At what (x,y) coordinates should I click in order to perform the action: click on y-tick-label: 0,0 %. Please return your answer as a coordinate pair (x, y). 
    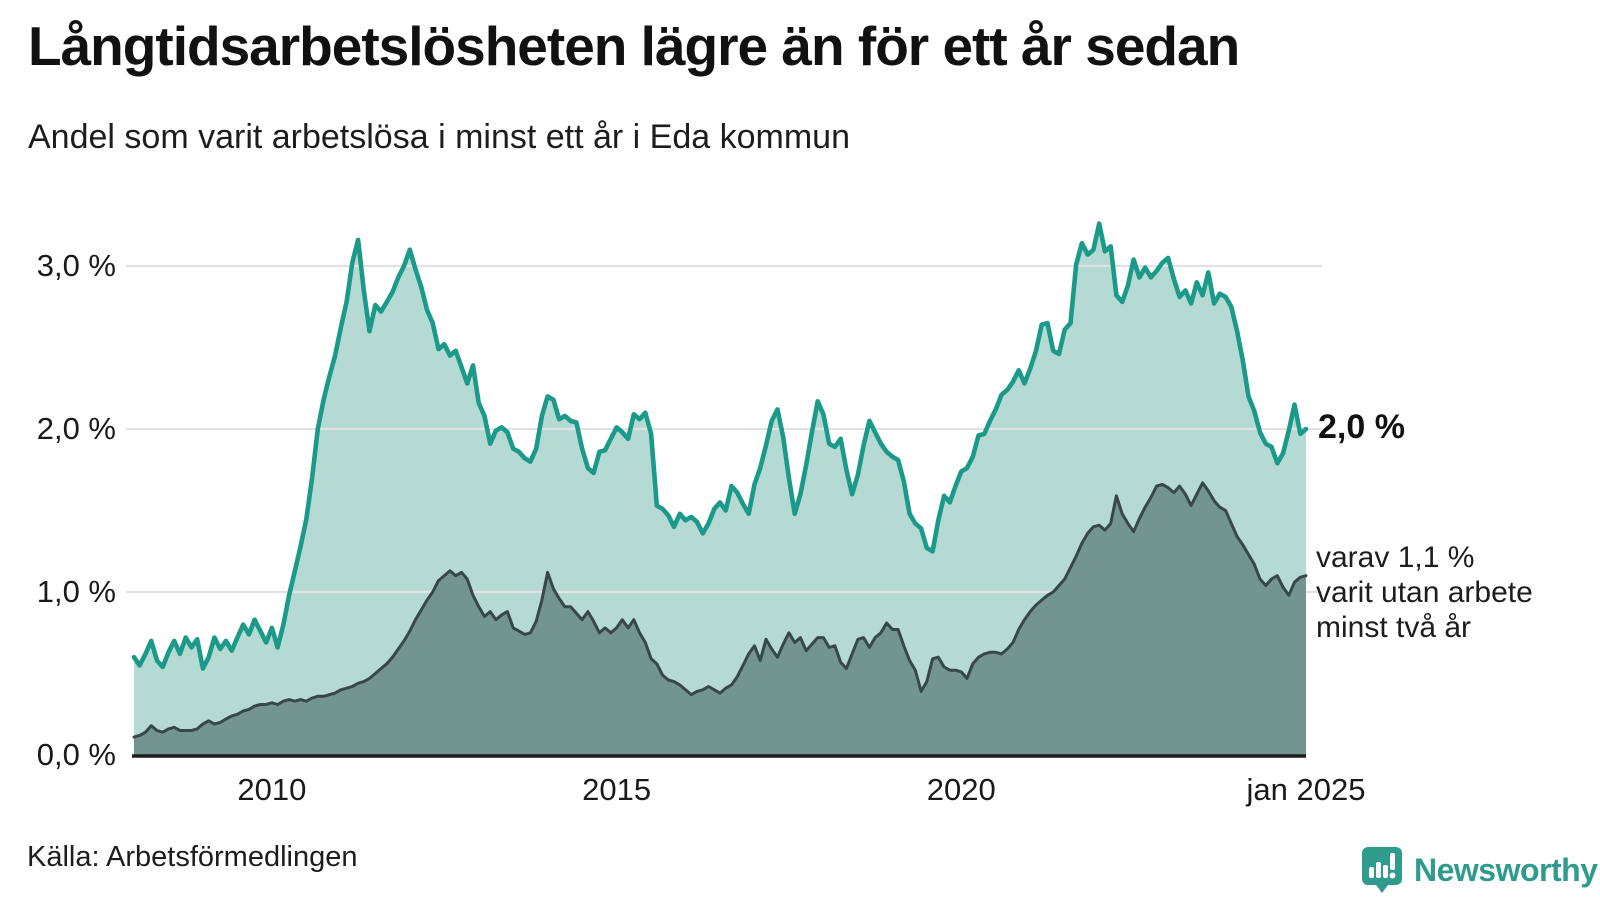
    Looking at the image, I should click on (76, 754).